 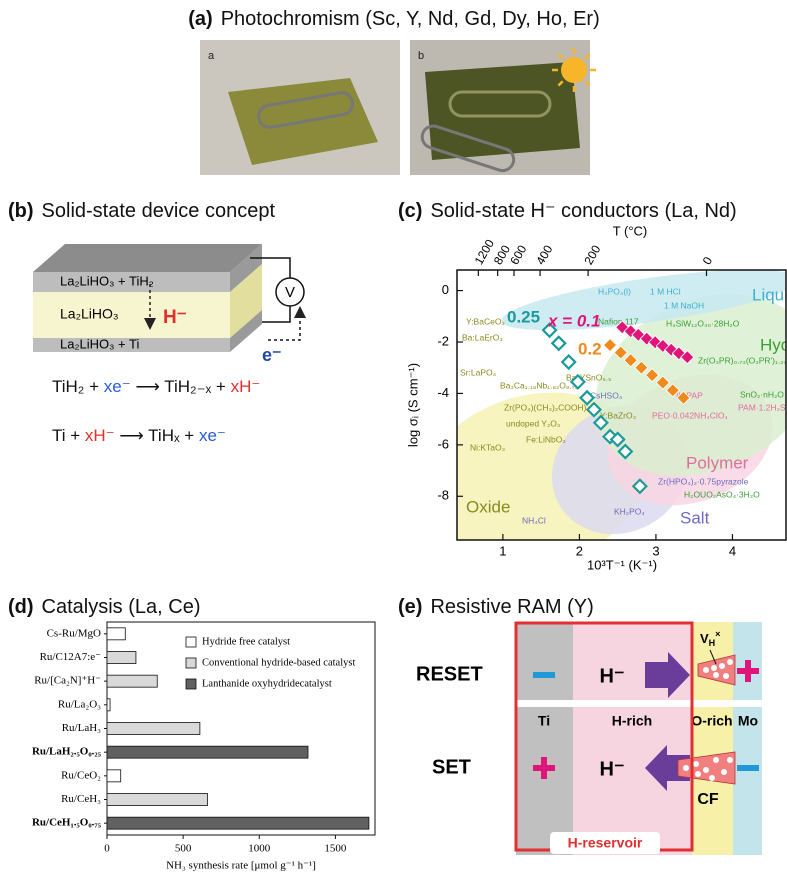 I want to click on panel-title: (c) Solid-state H⁻ conductors (La, Nd), so click(x=567, y=211).